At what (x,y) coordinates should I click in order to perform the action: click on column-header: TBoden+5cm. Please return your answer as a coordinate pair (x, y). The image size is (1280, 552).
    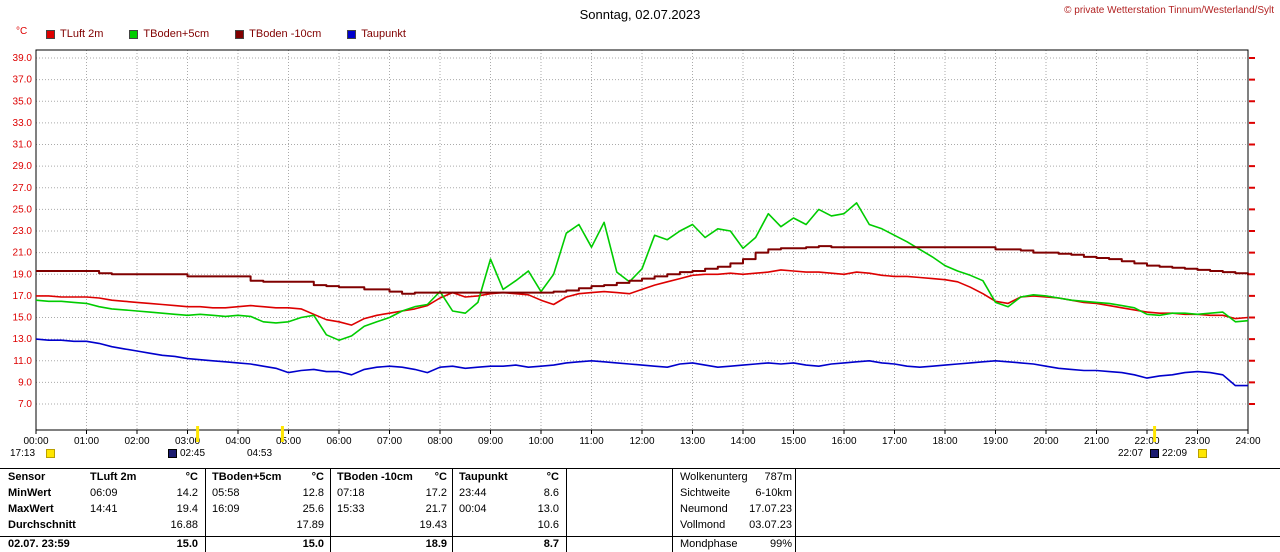
    Looking at the image, I should click on (247, 477).